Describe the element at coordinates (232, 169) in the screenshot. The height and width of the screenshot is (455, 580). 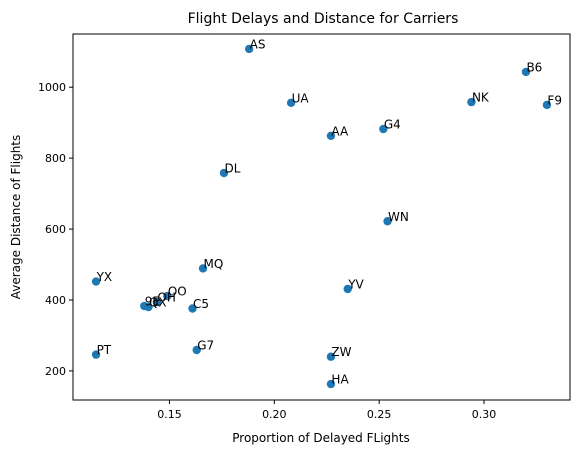
I see `point-label: DL` at that location.